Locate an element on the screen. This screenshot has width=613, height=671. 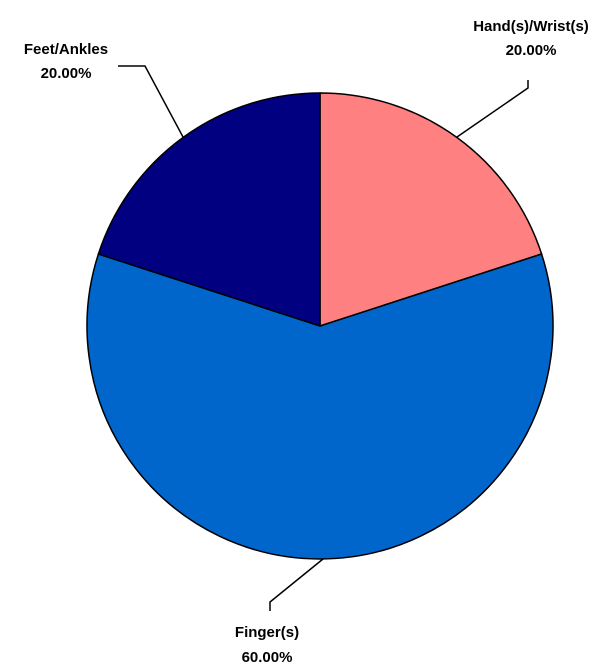
leader-line-finger is located at coordinates (296, 584).